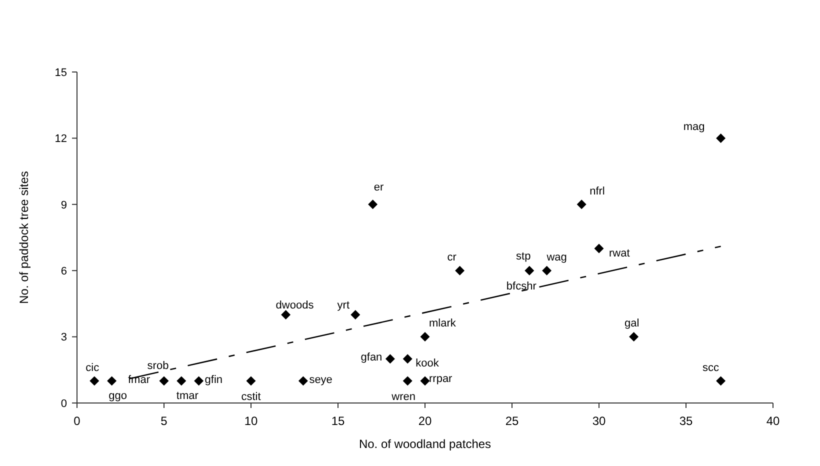  Describe the element at coordinates (597, 191) in the screenshot. I see `annotation: nfrl` at that location.